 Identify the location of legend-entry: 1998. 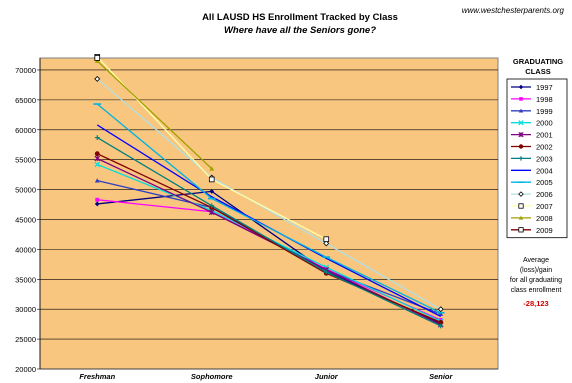
(532, 99).